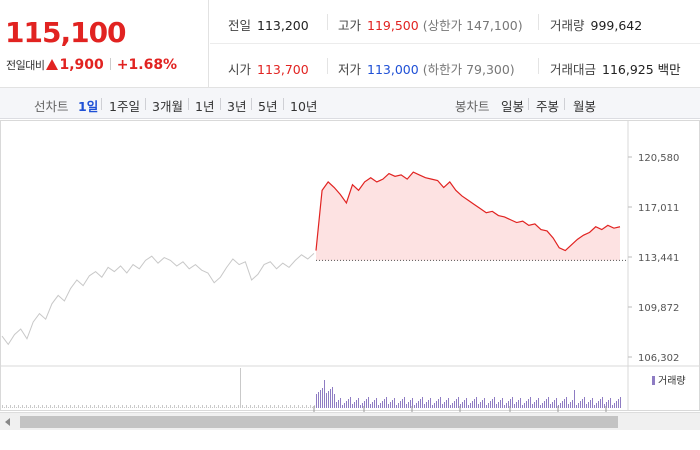 This screenshot has width=700, height=450. What do you see at coordinates (658, 308) in the screenshot?
I see `y-tick-label: 109,872` at bounding box center [658, 308].